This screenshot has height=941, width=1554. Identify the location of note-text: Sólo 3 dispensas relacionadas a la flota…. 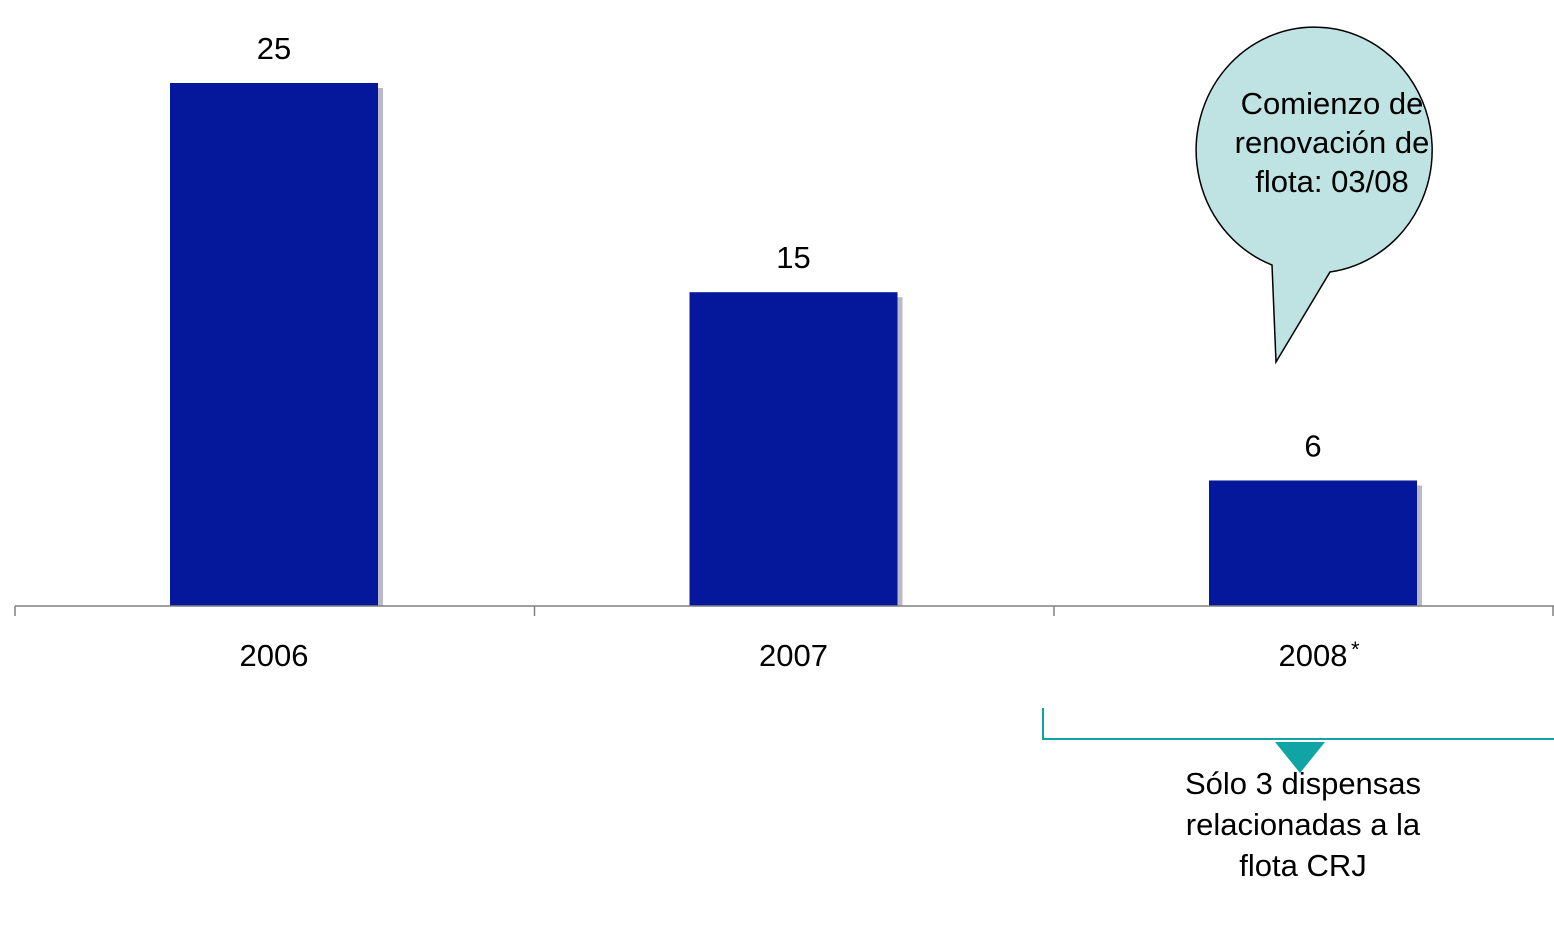
(1303, 824).